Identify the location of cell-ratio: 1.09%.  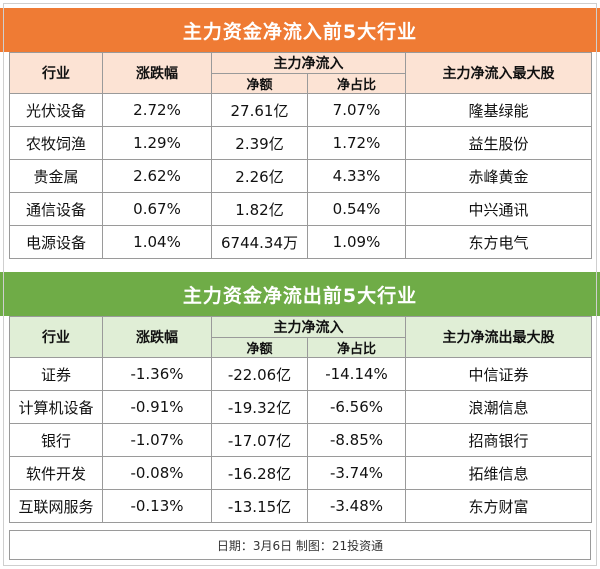
(356, 242).